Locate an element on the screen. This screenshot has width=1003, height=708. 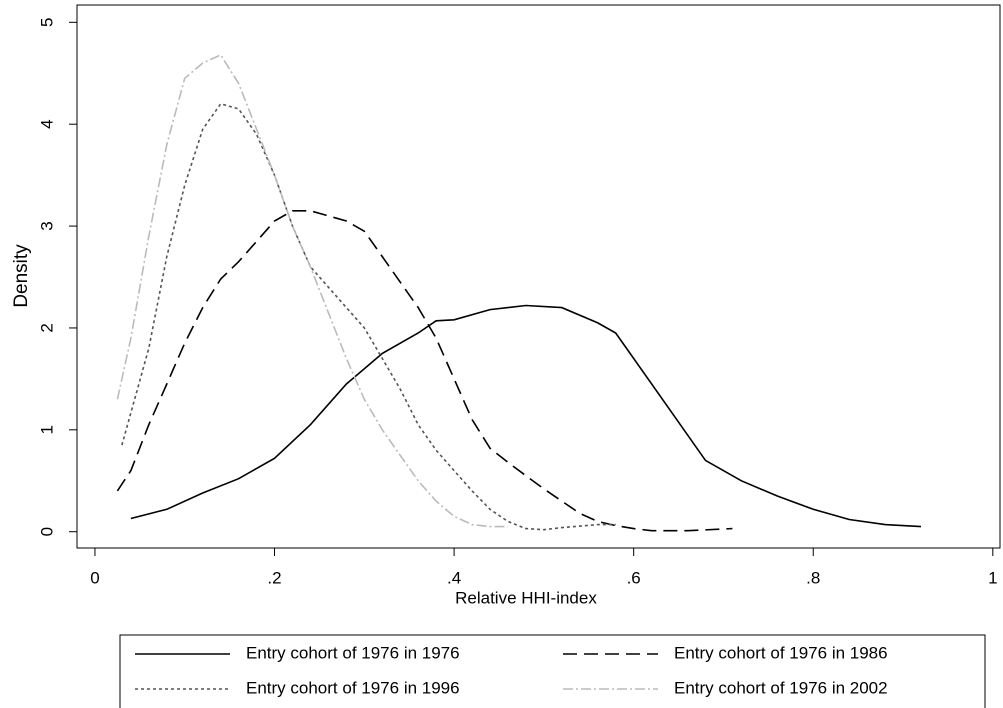
y-axis-label: Density is located at coordinates (21, 276).